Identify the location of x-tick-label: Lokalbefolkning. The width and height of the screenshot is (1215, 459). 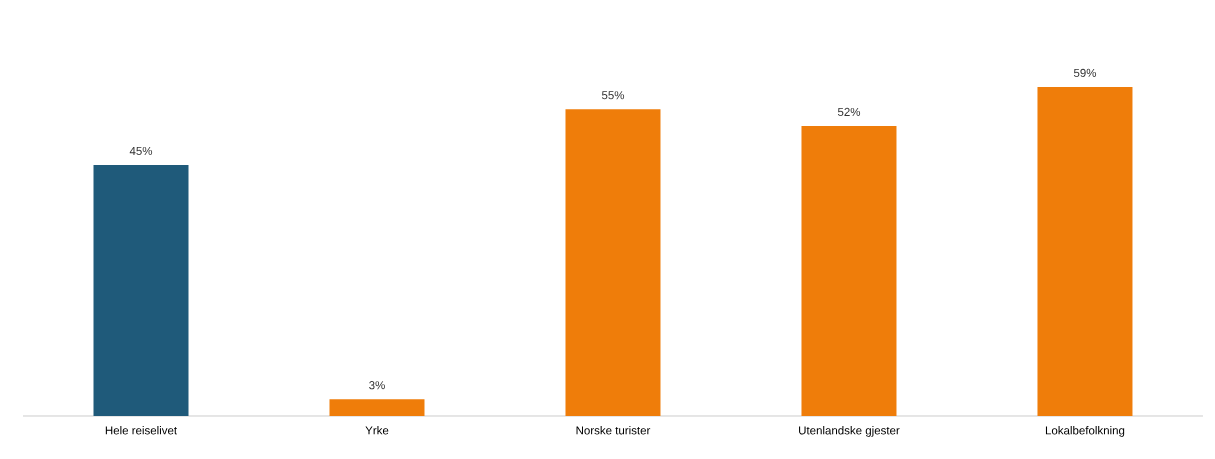
(1085, 431).